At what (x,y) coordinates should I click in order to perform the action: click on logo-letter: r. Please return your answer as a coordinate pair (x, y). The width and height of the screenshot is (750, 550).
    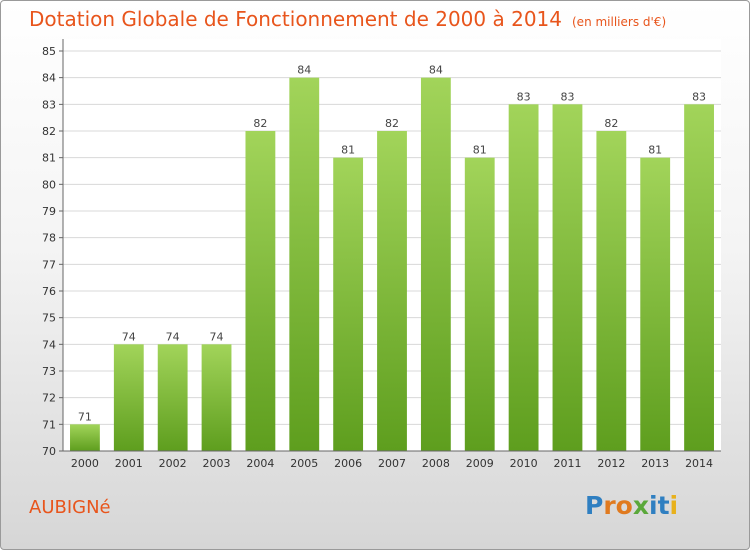
    Looking at the image, I should click on (609, 505).